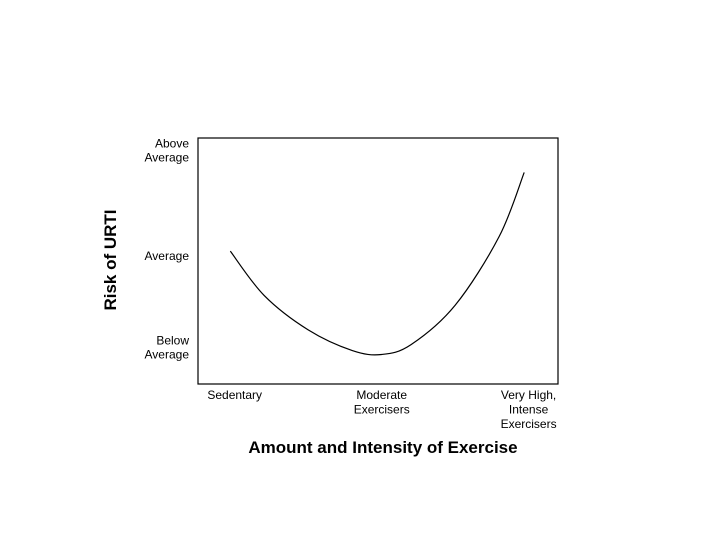  I want to click on x-tick-label: Sedentary, so click(234, 395).